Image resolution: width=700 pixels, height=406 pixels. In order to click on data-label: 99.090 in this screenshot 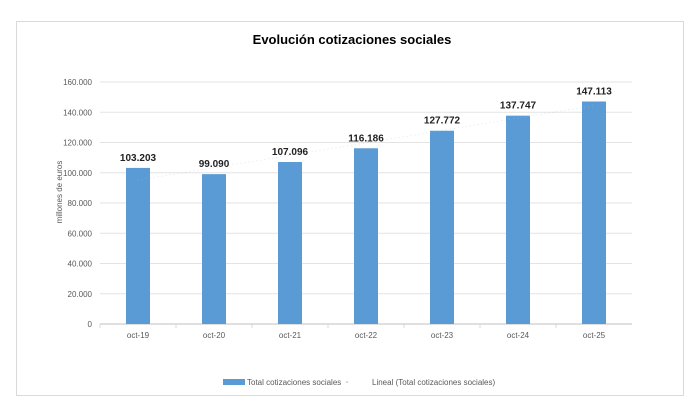, I will do `click(214, 164)`.